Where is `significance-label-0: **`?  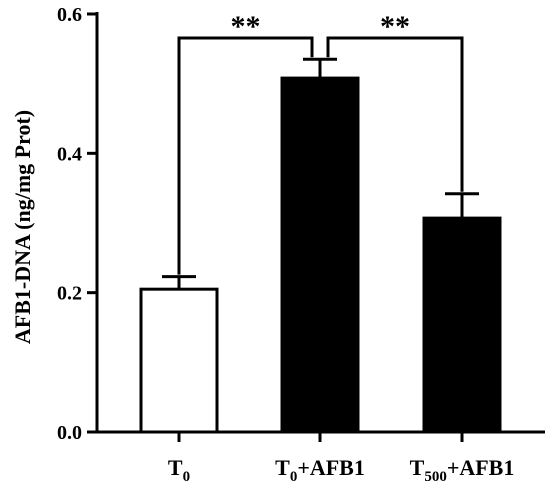 significance-label-0: ** is located at coordinates (246, 26).